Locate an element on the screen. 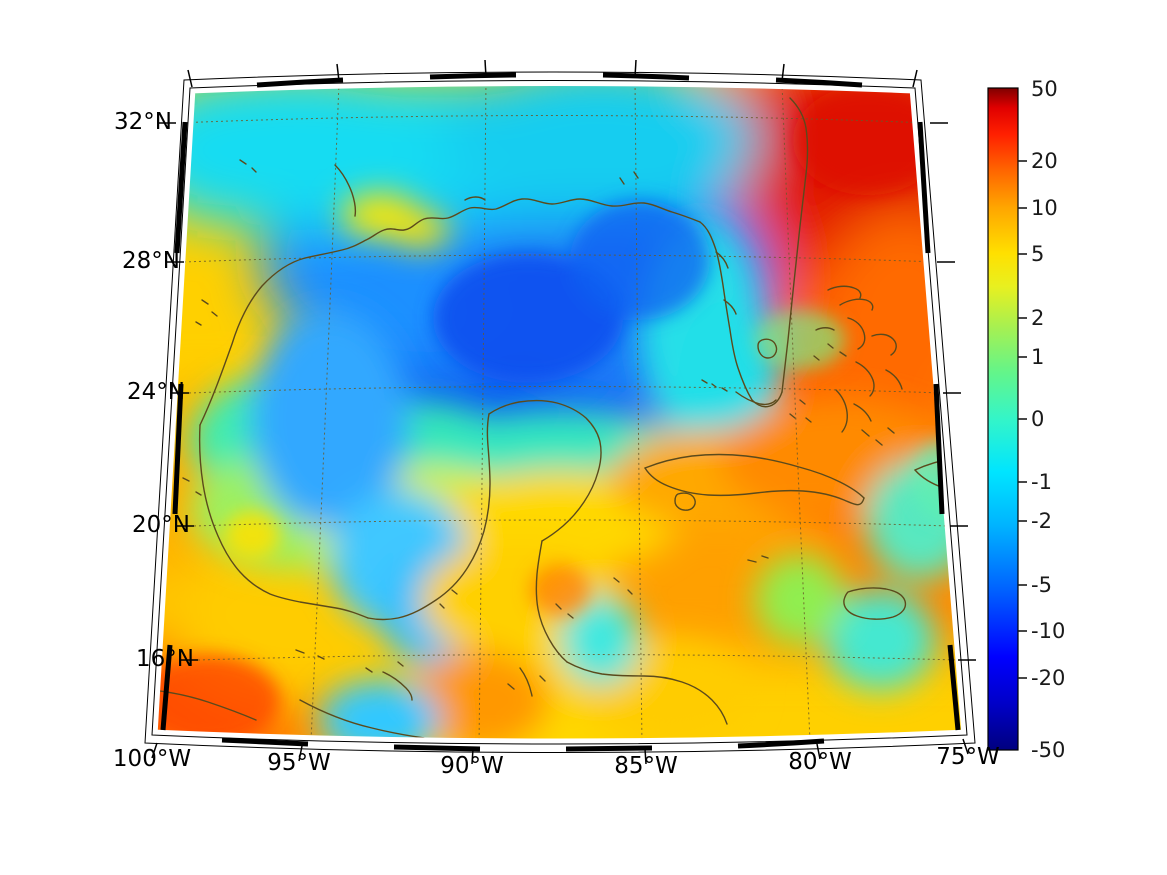 This screenshot has height=875, width=1167. colorbar-label-1: 1 is located at coordinates (1038, 357).